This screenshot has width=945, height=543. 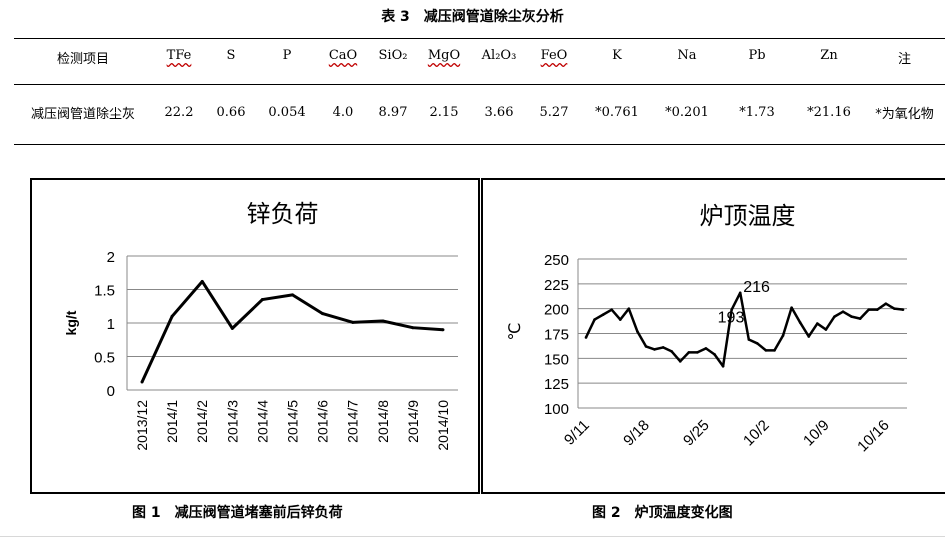 What do you see at coordinates (687, 55) in the screenshot?
I see `header-cell: Na` at bounding box center [687, 55].